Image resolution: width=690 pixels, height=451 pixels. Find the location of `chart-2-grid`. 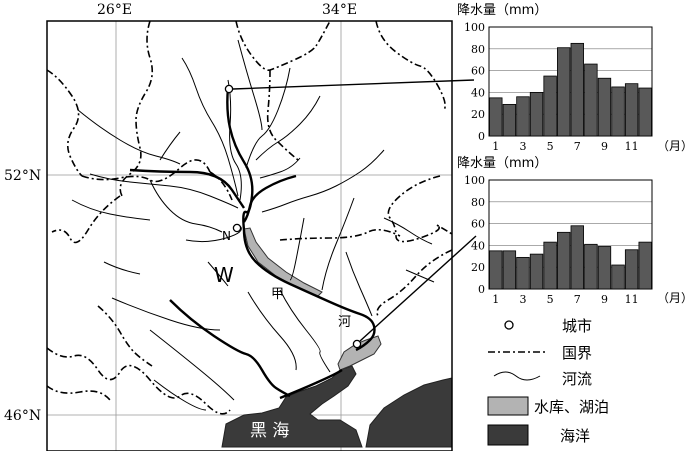

chart-2-grid is located at coordinates (570, 234).